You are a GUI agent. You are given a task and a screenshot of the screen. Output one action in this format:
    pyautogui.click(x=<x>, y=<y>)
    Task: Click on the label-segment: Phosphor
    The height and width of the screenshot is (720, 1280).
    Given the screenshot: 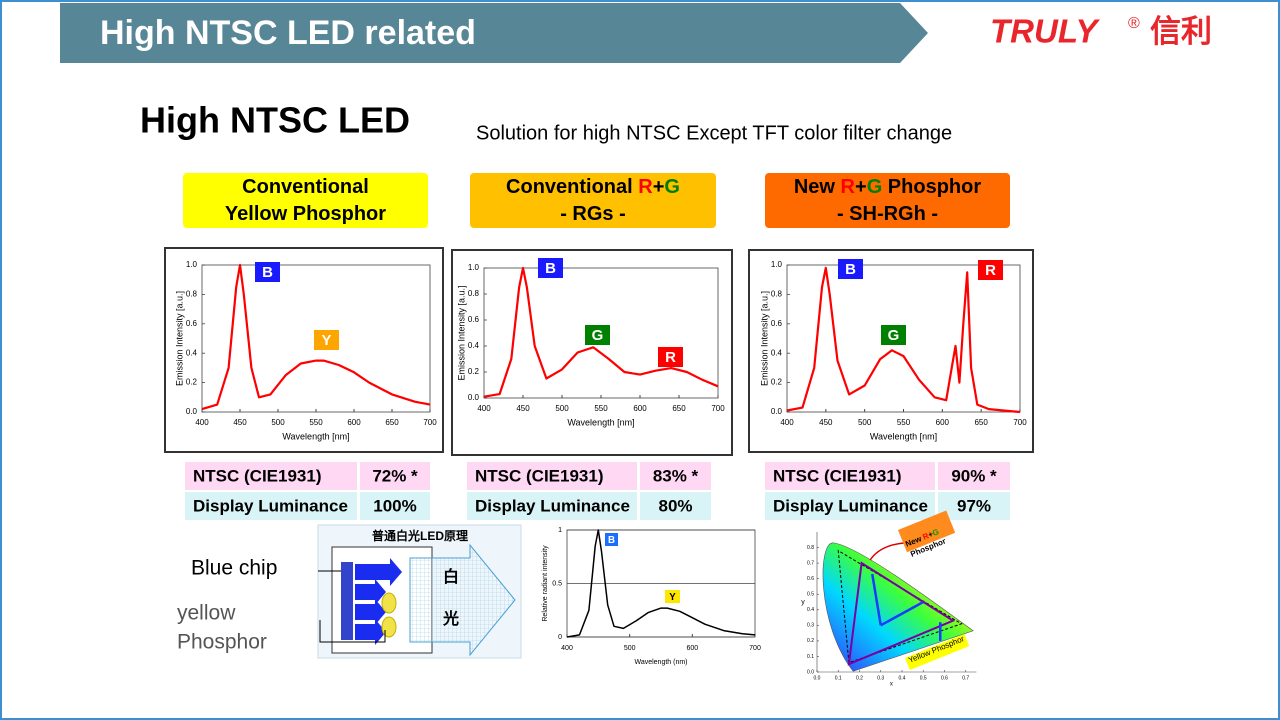 What is the action you would take?
    pyautogui.click(x=931, y=187)
    